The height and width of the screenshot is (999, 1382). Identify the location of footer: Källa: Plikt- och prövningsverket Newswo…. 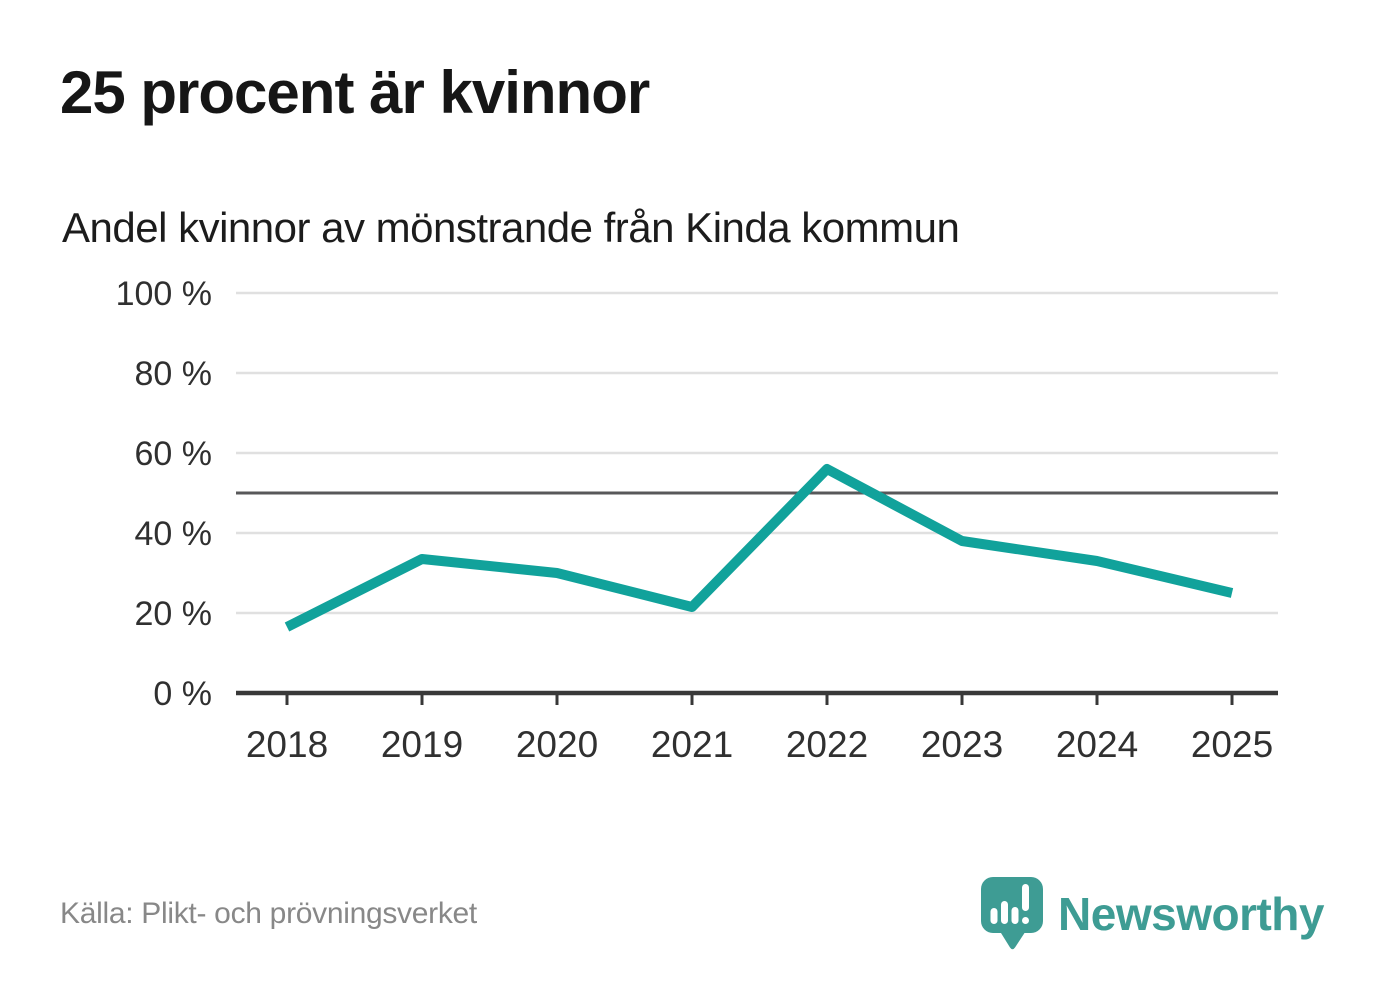
(692, 914).